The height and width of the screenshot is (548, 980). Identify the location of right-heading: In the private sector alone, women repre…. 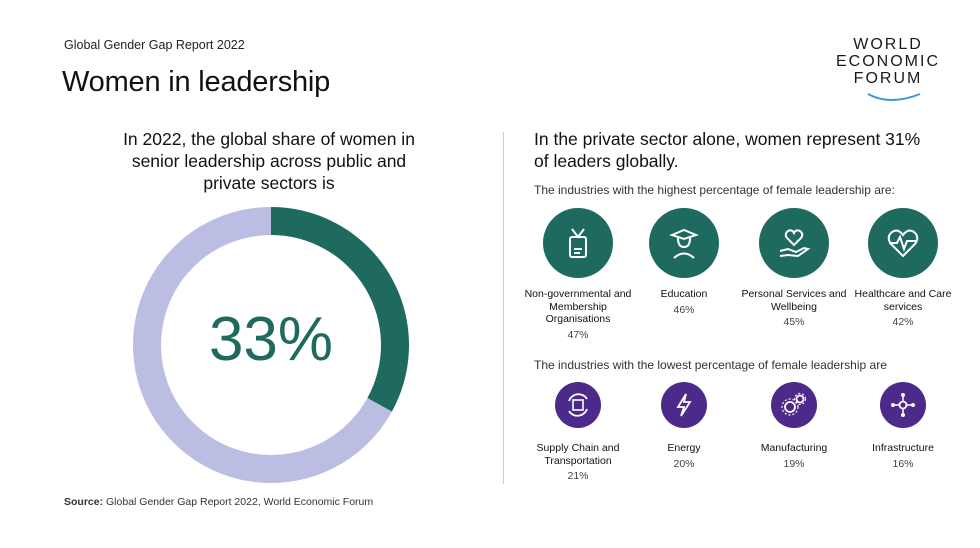
(727, 150).